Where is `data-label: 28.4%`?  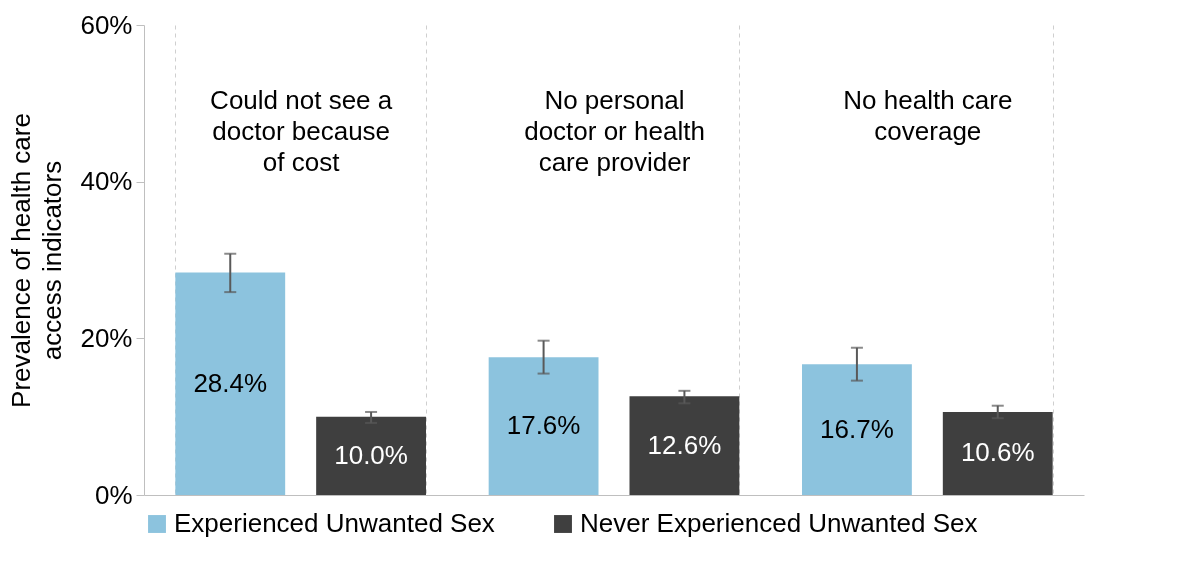 data-label: 28.4% is located at coordinates (230, 382).